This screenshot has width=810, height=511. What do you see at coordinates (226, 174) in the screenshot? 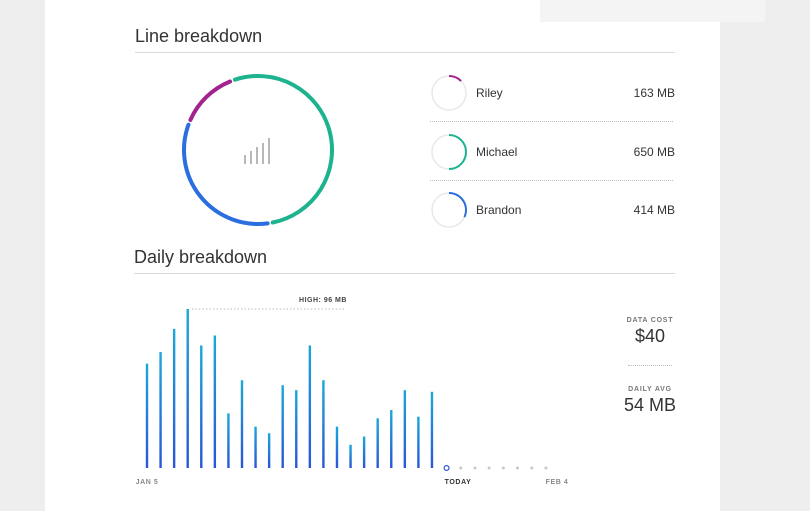
I see `donut-segment-brandon` at bounding box center [226, 174].